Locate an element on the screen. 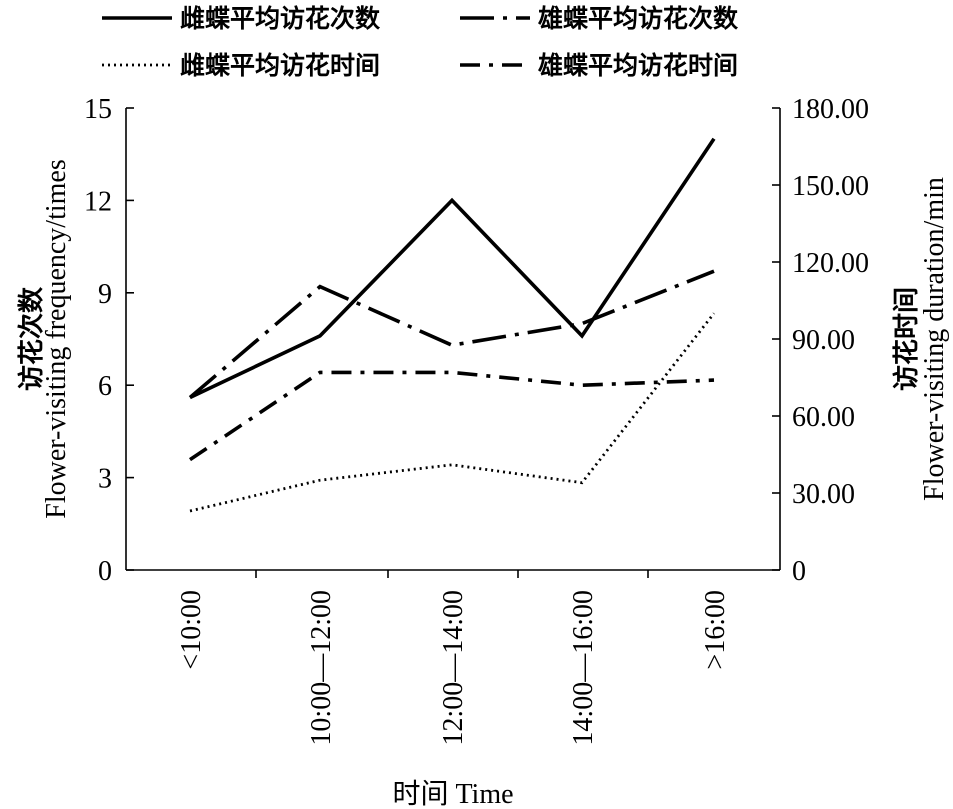  x-tick-label: <10:00 is located at coordinates (191, 630).